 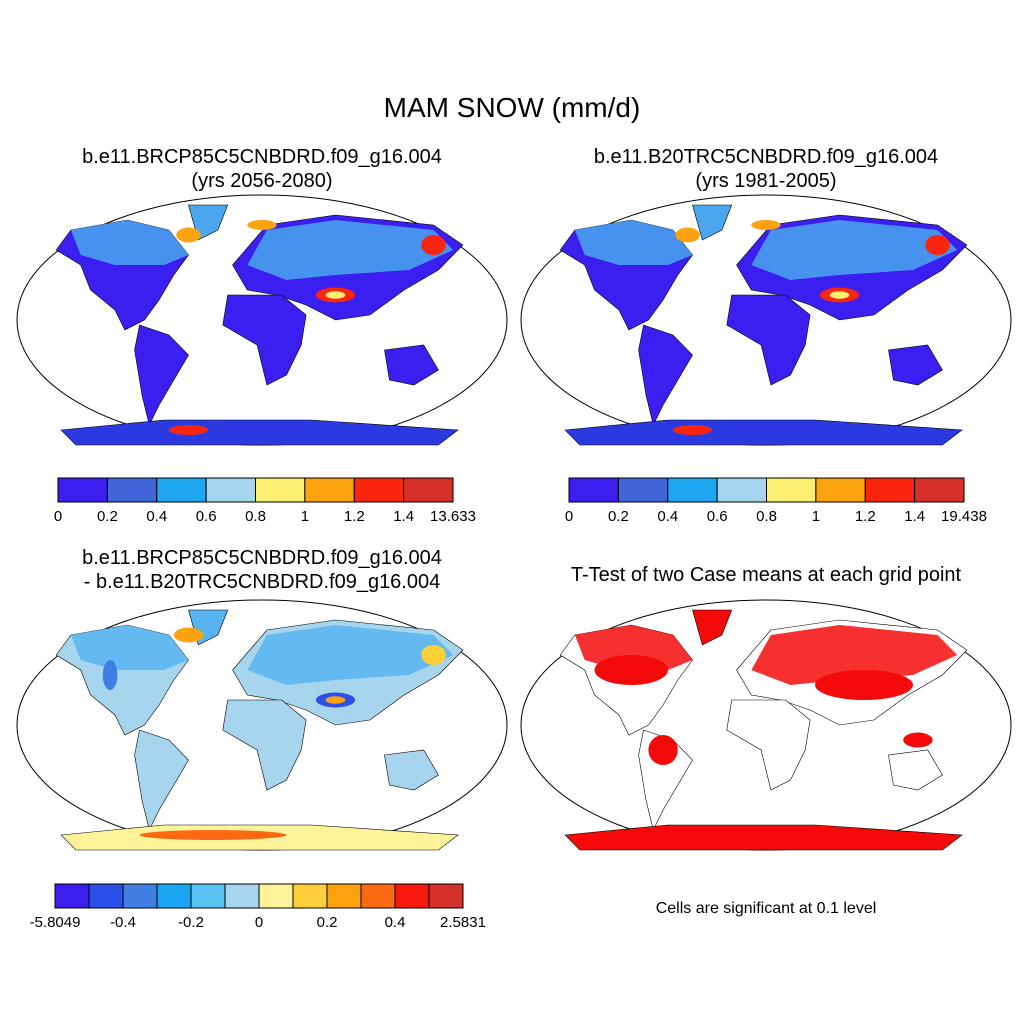 What do you see at coordinates (305, 516) in the screenshot?
I see `colorbar-case1-tick-label: 1` at bounding box center [305, 516].